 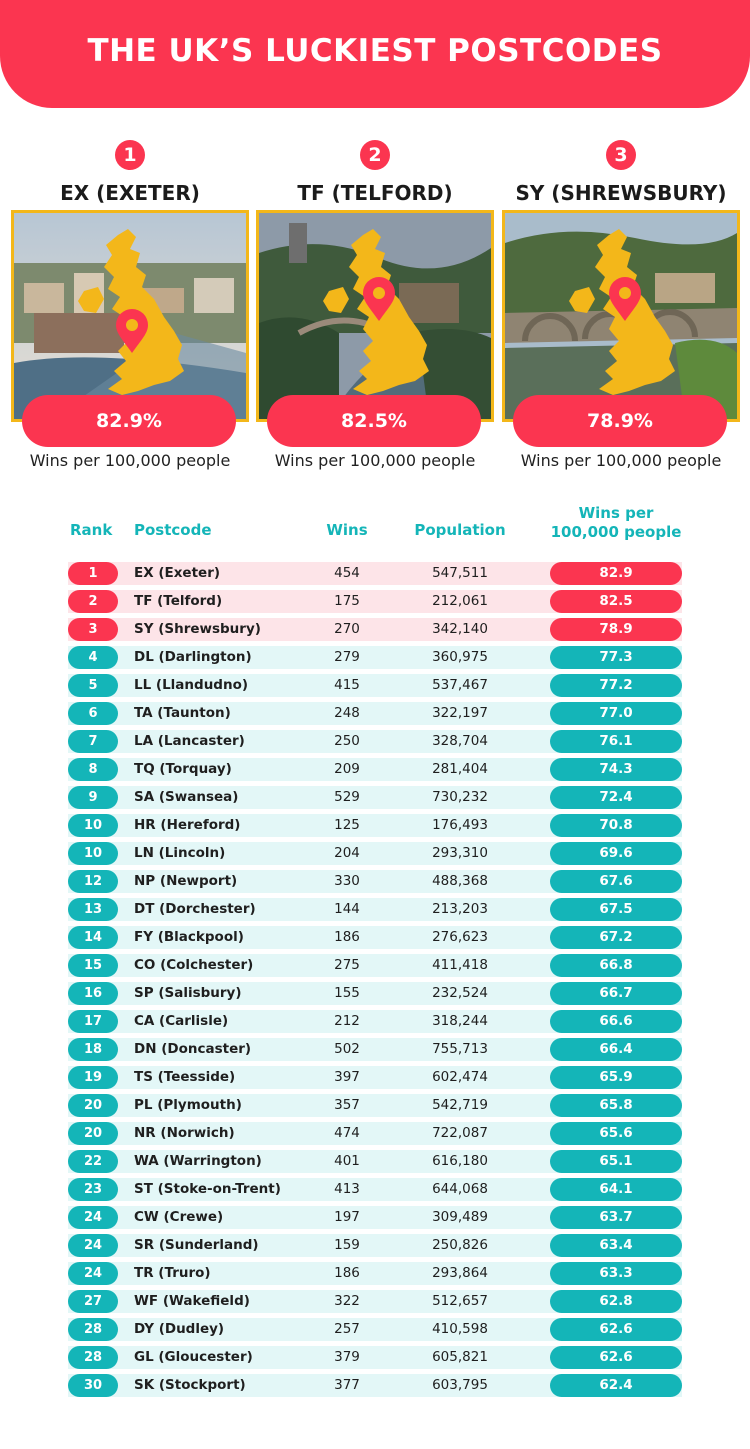 What do you see at coordinates (375, 769) in the screenshot?
I see `table-row: 8 TQ (Torquay) 209 281,404 74.3` at bounding box center [375, 769].